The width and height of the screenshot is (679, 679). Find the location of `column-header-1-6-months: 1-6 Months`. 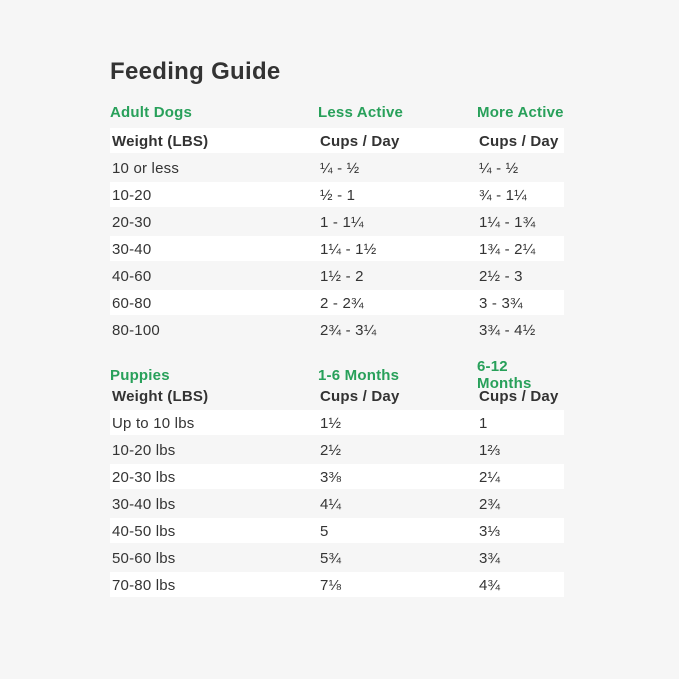

column-header-1-6-months: 1-6 Months is located at coordinates (359, 375).